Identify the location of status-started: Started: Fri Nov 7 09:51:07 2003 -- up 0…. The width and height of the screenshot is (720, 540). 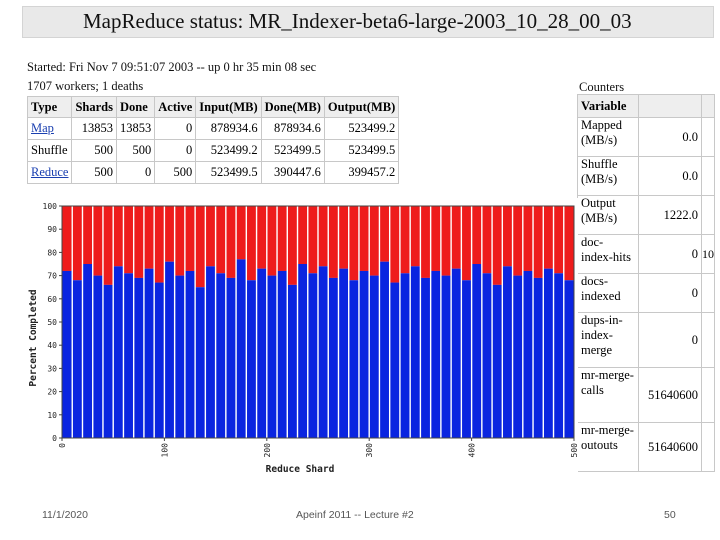
(172, 67).